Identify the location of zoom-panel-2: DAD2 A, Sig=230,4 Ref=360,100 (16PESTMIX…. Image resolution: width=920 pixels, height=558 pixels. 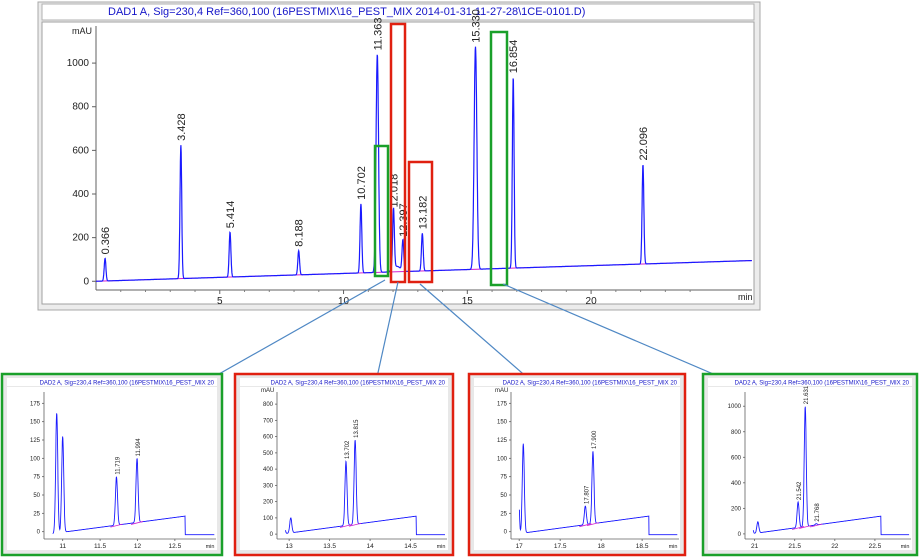
(344, 464).